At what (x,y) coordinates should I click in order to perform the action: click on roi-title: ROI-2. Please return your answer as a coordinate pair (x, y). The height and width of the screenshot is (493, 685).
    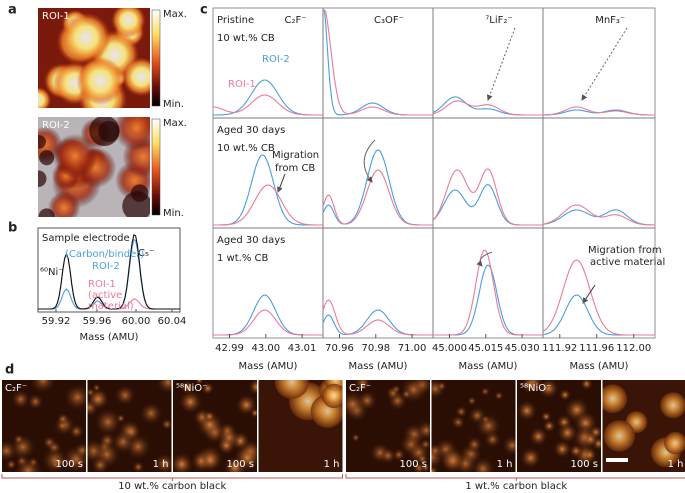
    Looking at the image, I should click on (56, 125).